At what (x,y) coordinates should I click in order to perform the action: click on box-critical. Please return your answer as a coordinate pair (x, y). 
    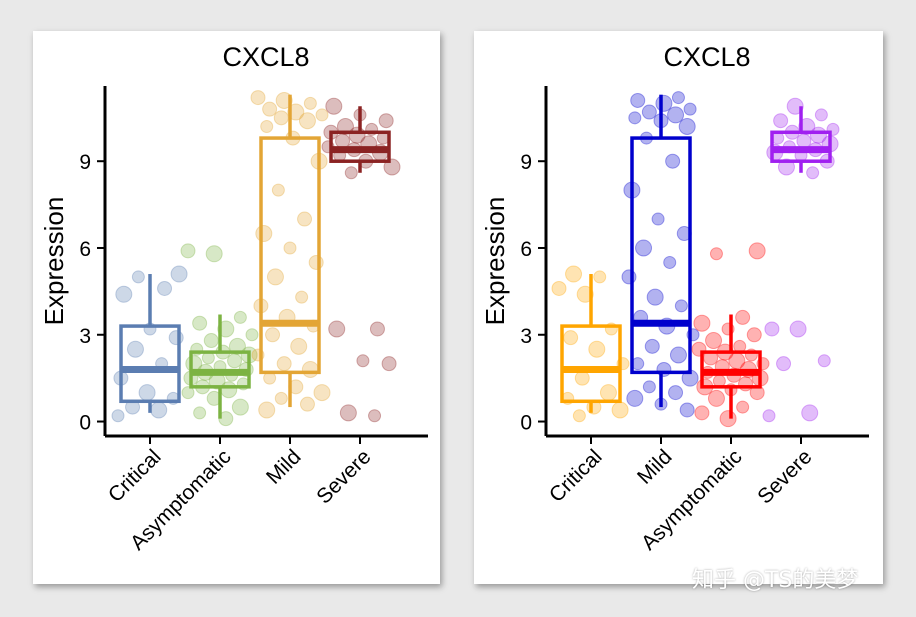
    Looking at the image, I should click on (150, 364).